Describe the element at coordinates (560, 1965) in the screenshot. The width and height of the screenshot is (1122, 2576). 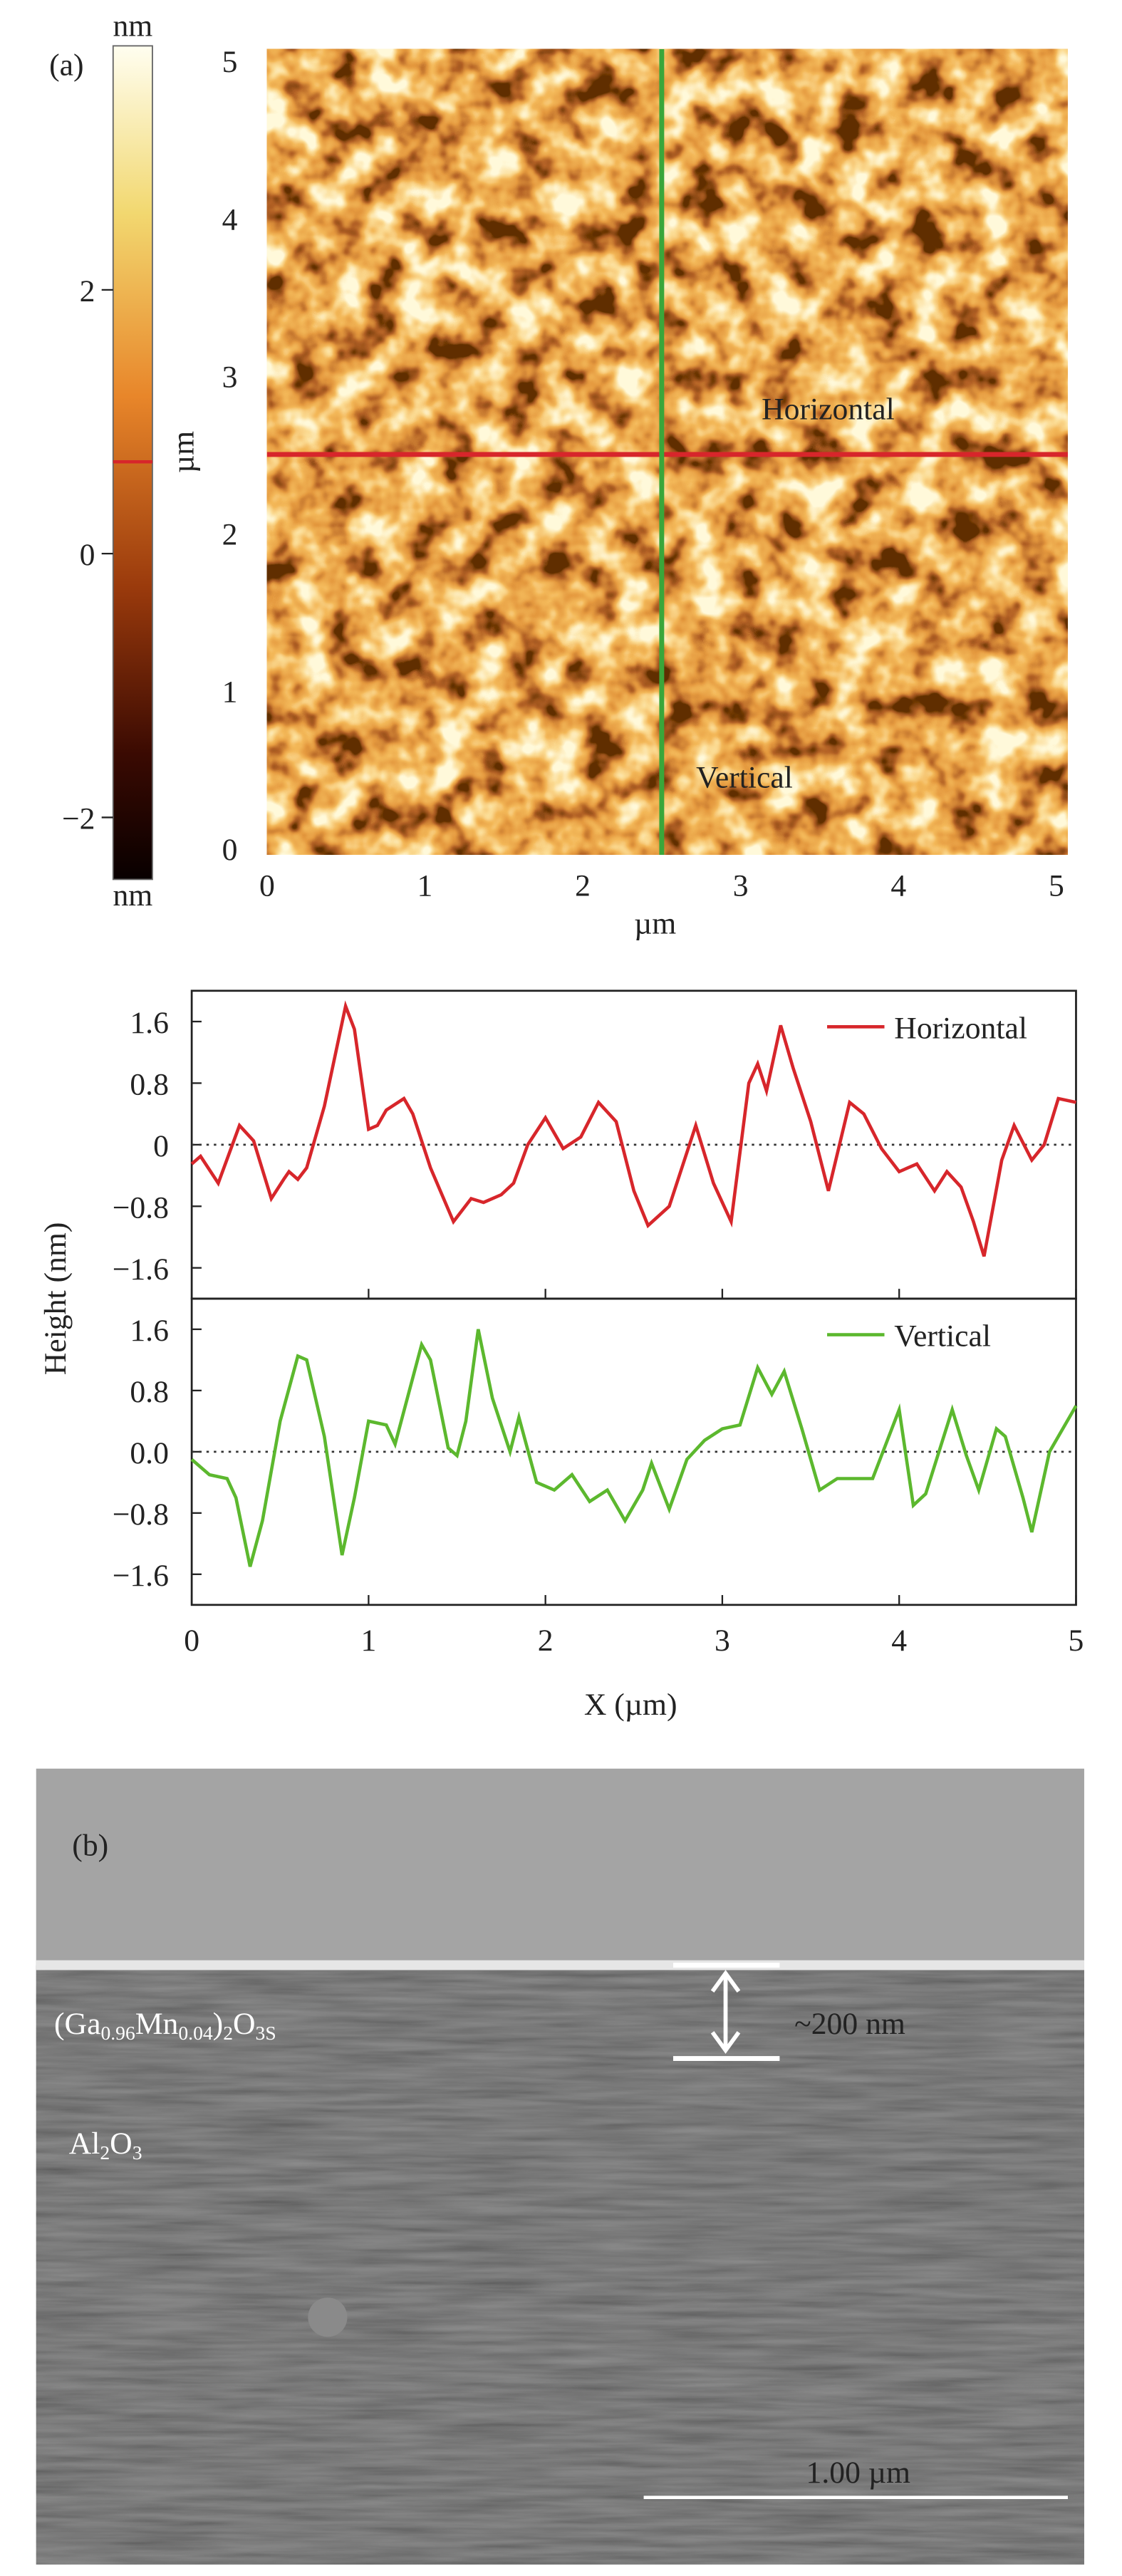
I see `sem-interface` at that location.